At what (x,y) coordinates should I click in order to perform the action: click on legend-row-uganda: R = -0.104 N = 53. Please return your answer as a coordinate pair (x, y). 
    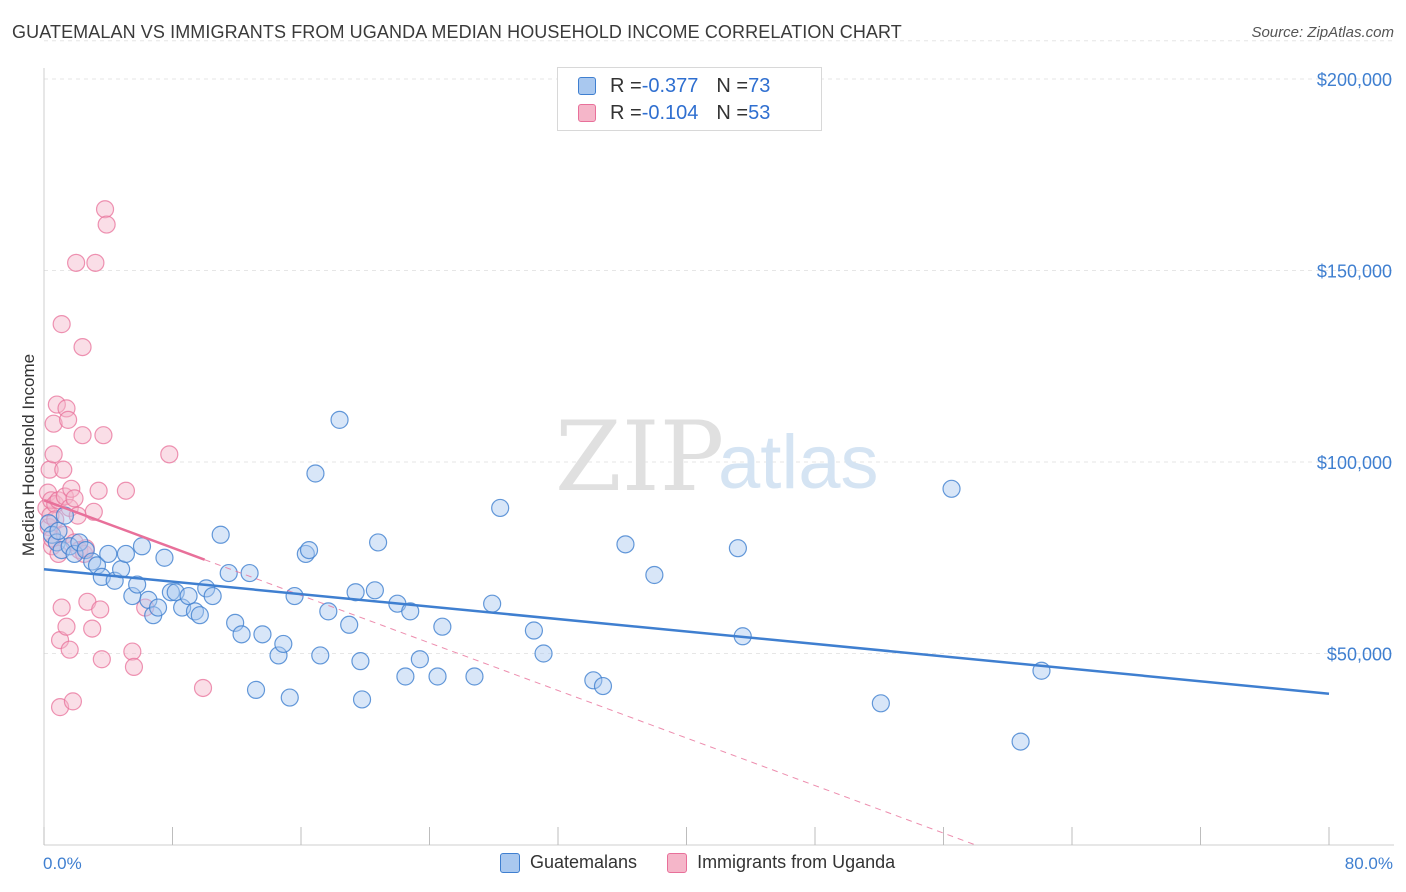
    Looking at the image, I should click on (674, 113).